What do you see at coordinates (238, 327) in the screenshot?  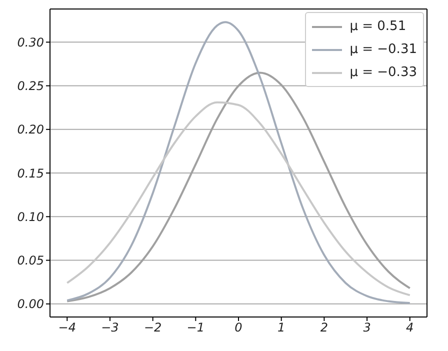 I see `x-tick-label: 0` at bounding box center [238, 327].